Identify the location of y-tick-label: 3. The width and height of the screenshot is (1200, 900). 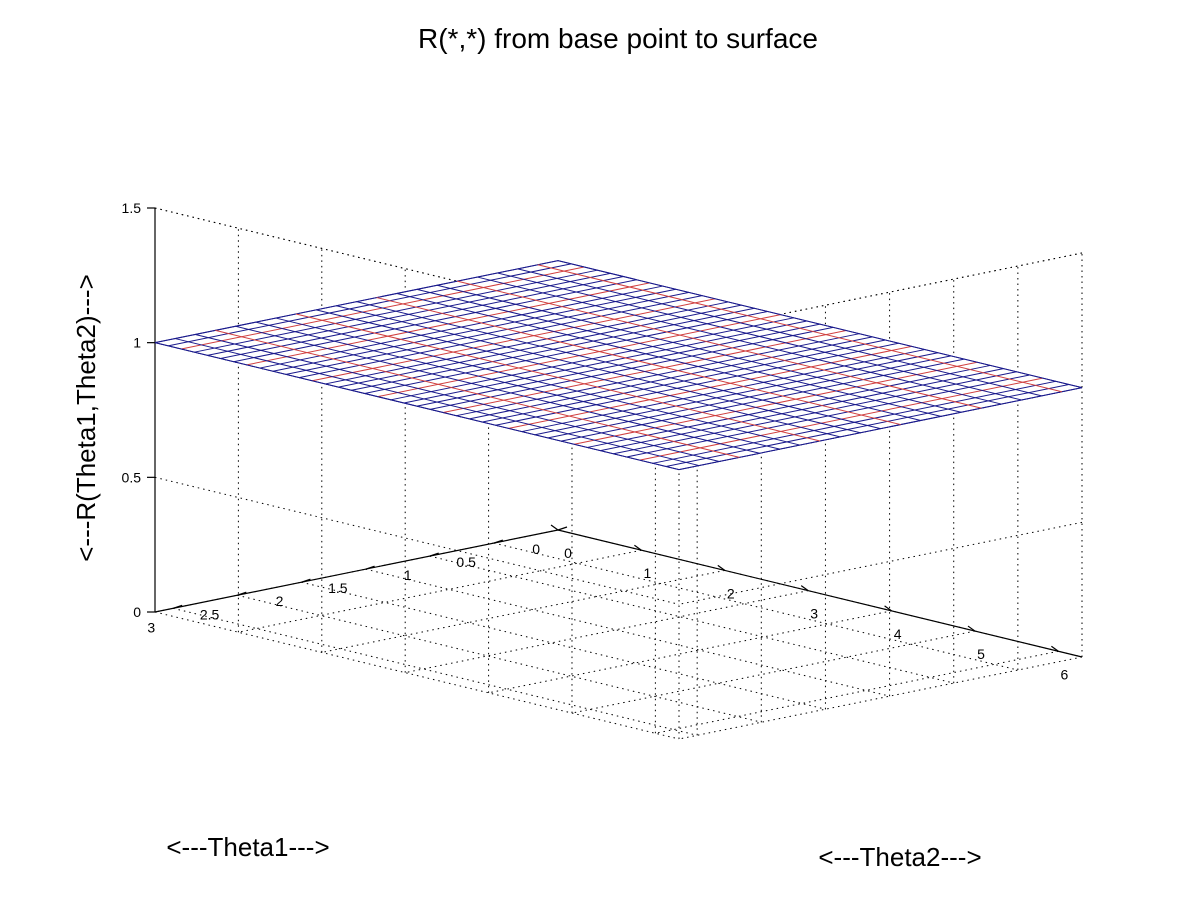
(151, 627).